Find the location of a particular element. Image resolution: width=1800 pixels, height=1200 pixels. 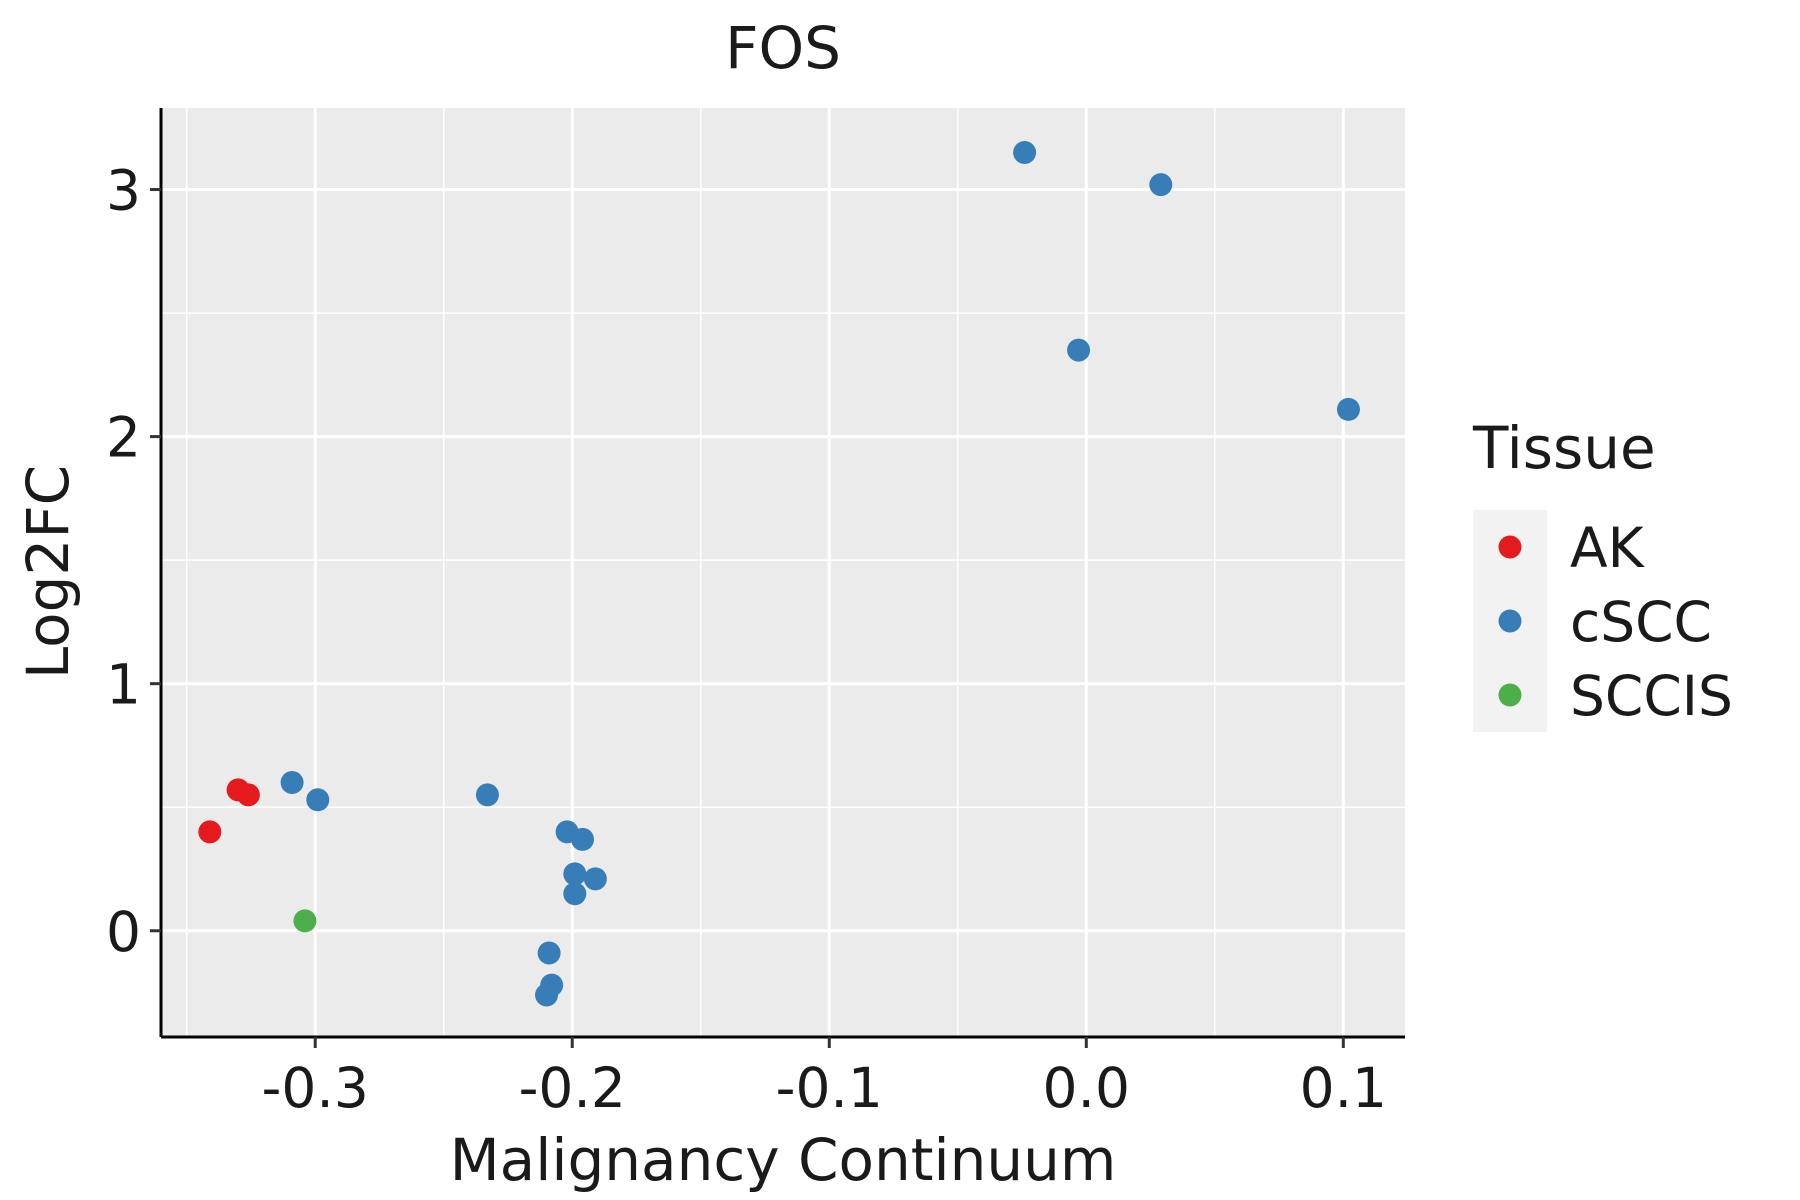

legend-label-sccis: SCCIS is located at coordinates (1651, 696).